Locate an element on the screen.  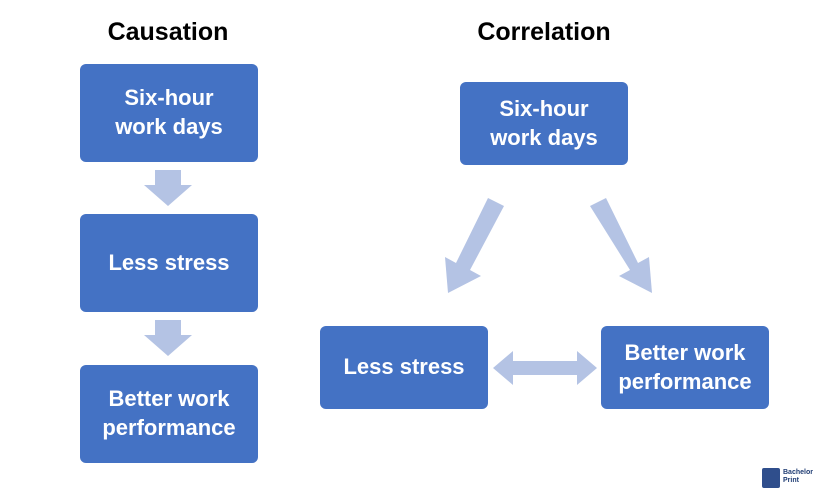
logo-text: Bachelor Print is located at coordinates (798, 476).